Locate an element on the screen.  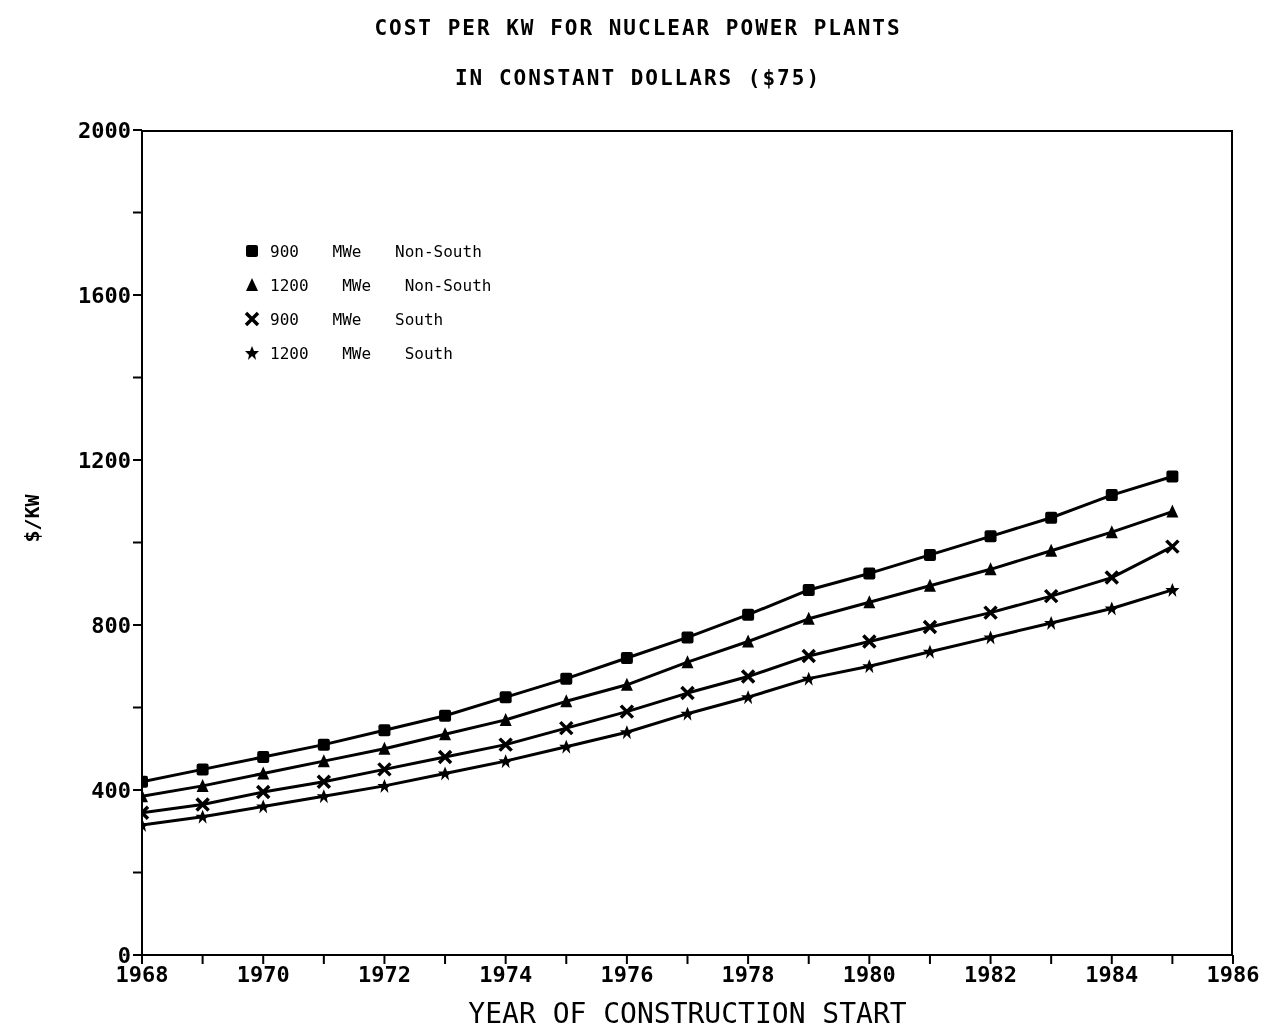
chart-title: COST PER KW FOR NUCLEAR POWER PLANTS is located at coordinates (638, 28).